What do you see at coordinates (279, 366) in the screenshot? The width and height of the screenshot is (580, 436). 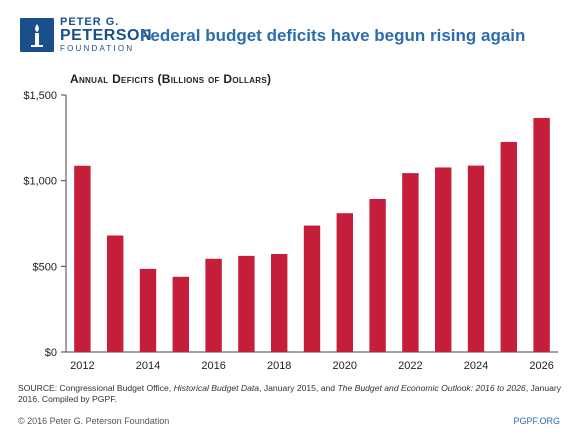 I see `x-tick-label: 2018` at bounding box center [279, 366].